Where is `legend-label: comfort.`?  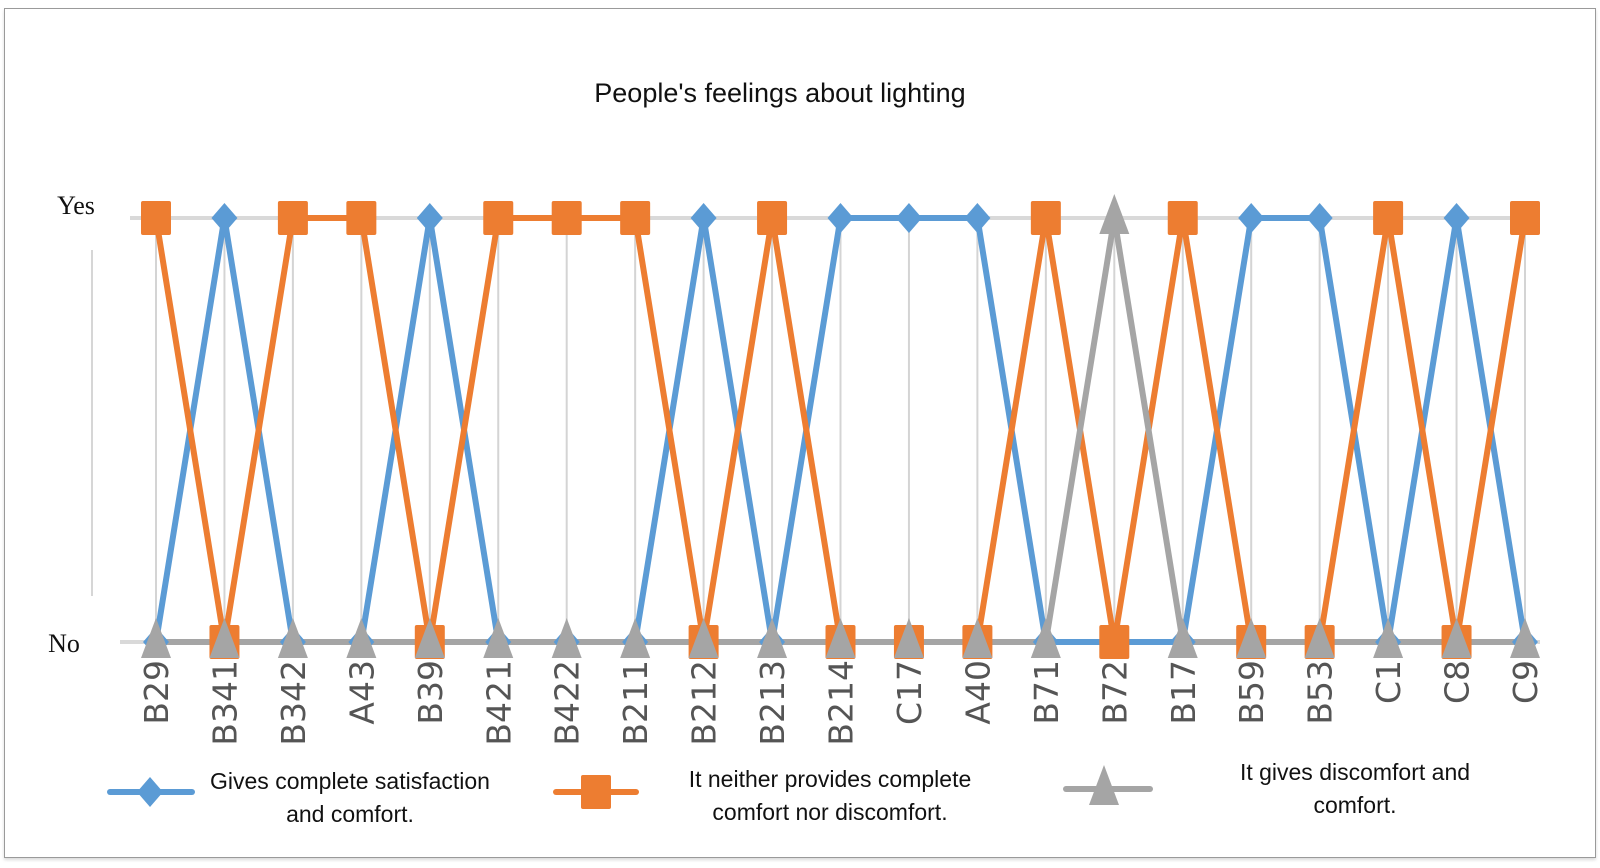 legend-label: comfort. is located at coordinates (1354, 805).